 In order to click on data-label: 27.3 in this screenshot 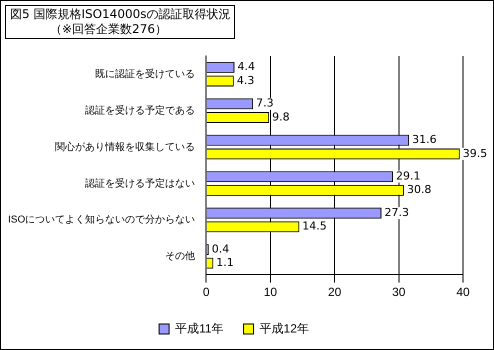, I will do `click(396, 212)`.